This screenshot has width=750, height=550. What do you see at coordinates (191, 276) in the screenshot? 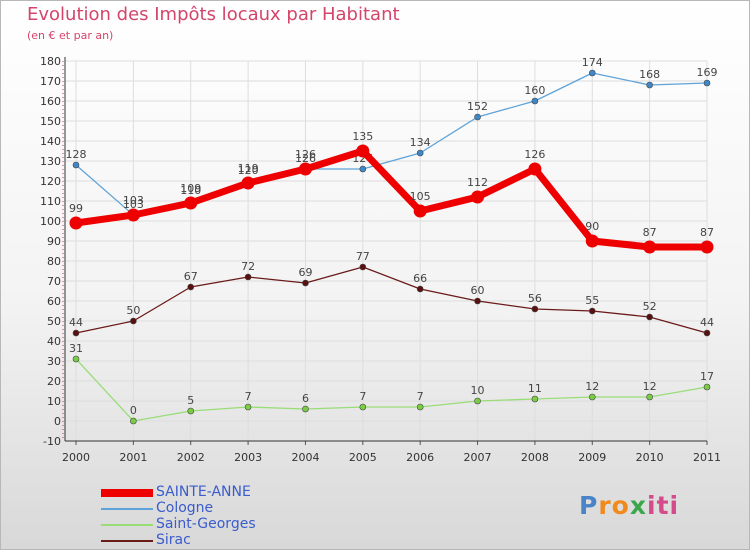
I see `data-label-sirac: 67` at bounding box center [191, 276].